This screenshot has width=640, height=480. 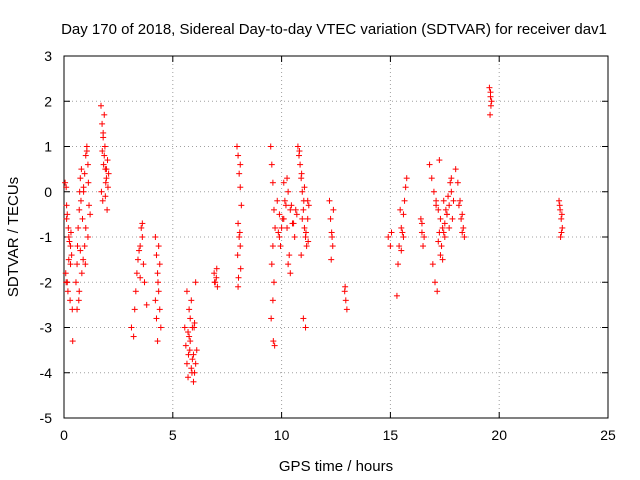 What do you see at coordinates (336, 466) in the screenshot?
I see `x-axis-label: GPS time / hours` at bounding box center [336, 466].